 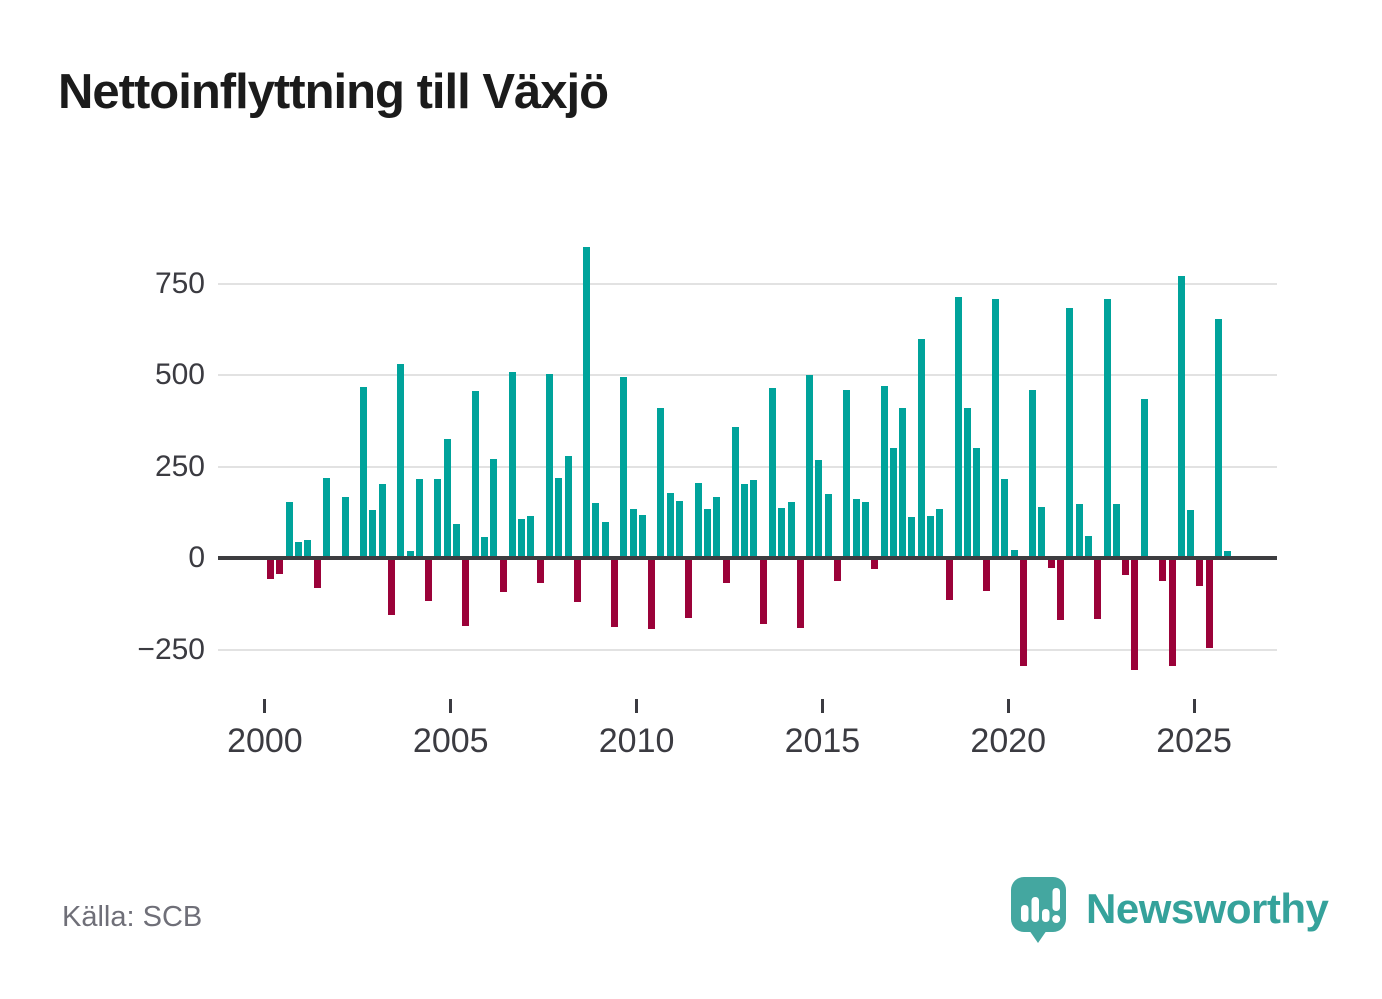 What do you see at coordinates (265, 741) in the screenshot?
I see `x-axis-label-2000: 2000` at bounding box center [265, 741].